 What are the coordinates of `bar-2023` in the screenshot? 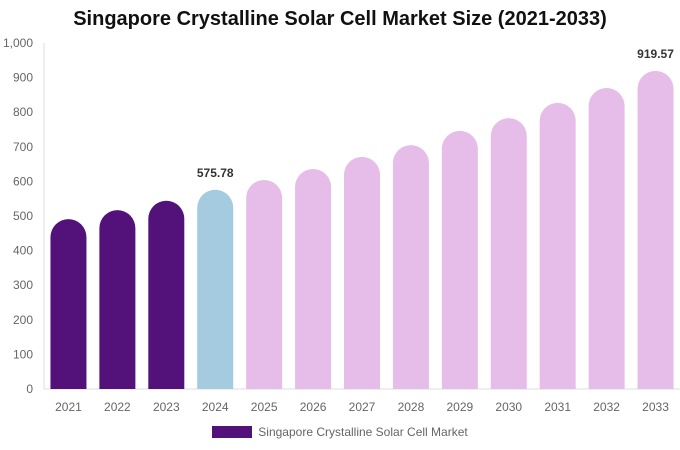 It's located at (166, 294).